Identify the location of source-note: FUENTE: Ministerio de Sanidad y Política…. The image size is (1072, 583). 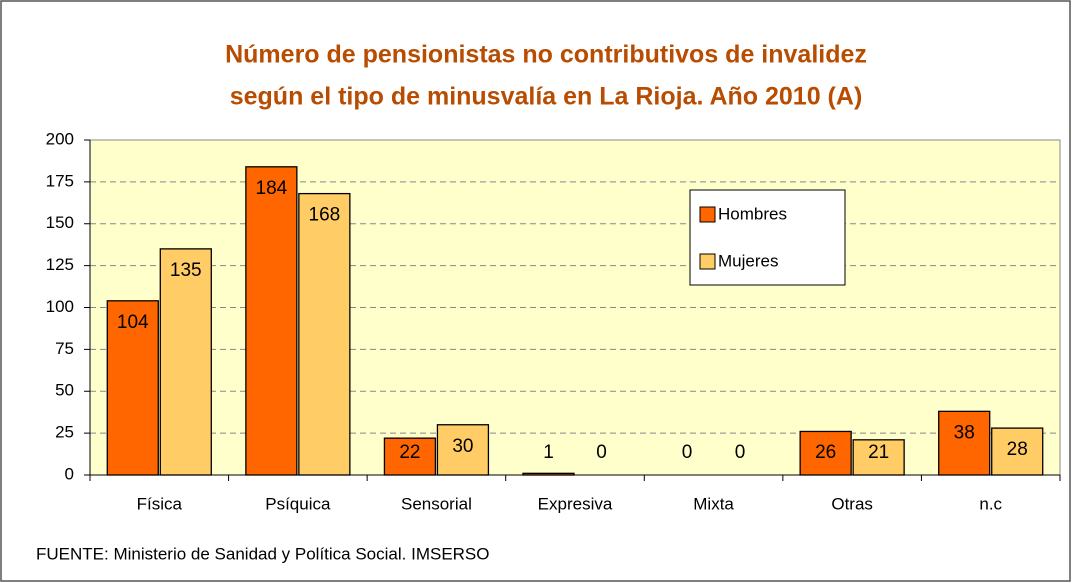
(263, 553).